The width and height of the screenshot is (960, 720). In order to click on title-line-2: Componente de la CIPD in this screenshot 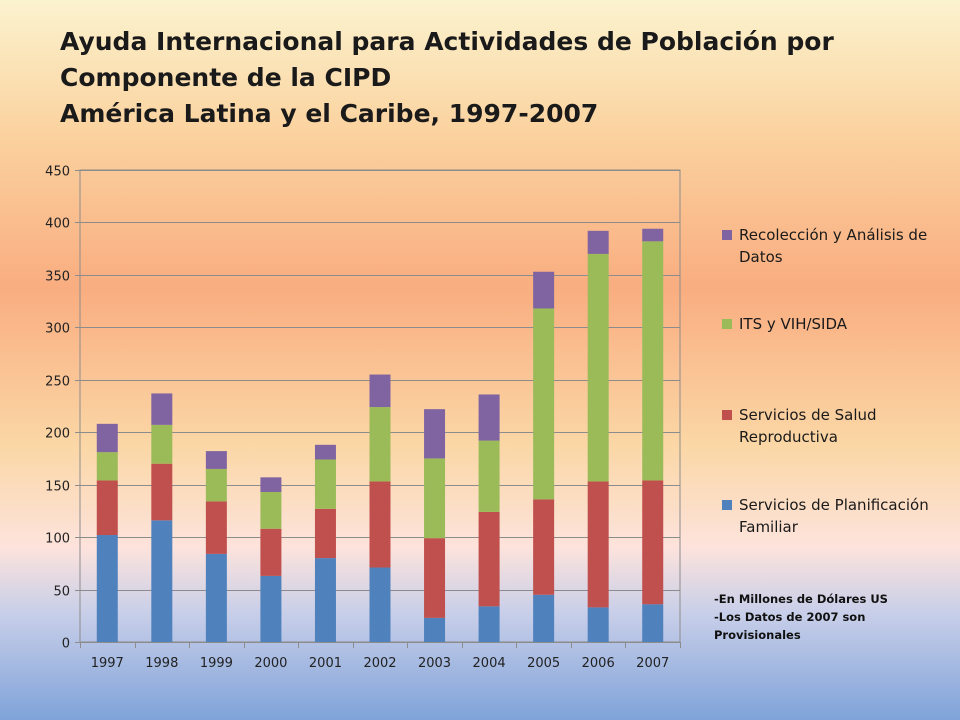, I will do `click(226, 77)`.